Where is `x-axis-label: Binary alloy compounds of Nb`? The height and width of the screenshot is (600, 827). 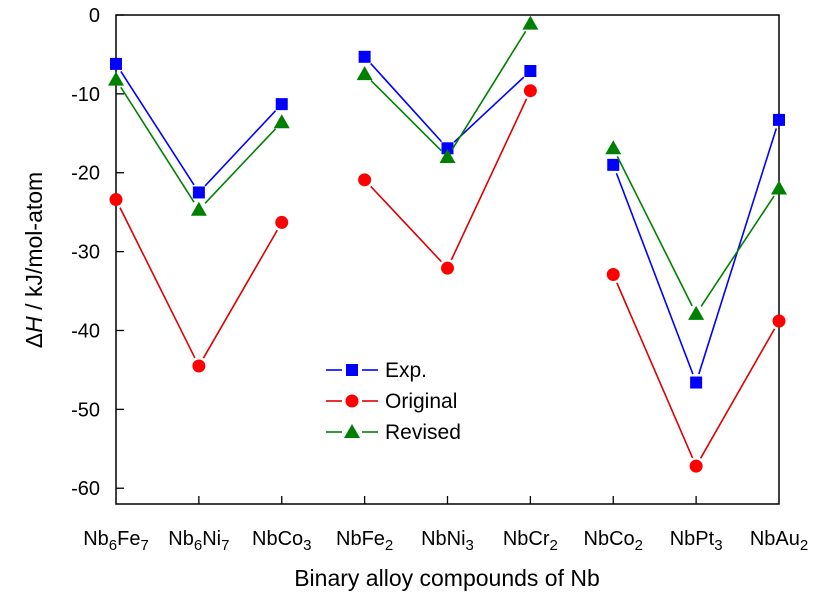 x-axis-label: Binary alloy compounds of Nb is located at coordinates (447, 578).